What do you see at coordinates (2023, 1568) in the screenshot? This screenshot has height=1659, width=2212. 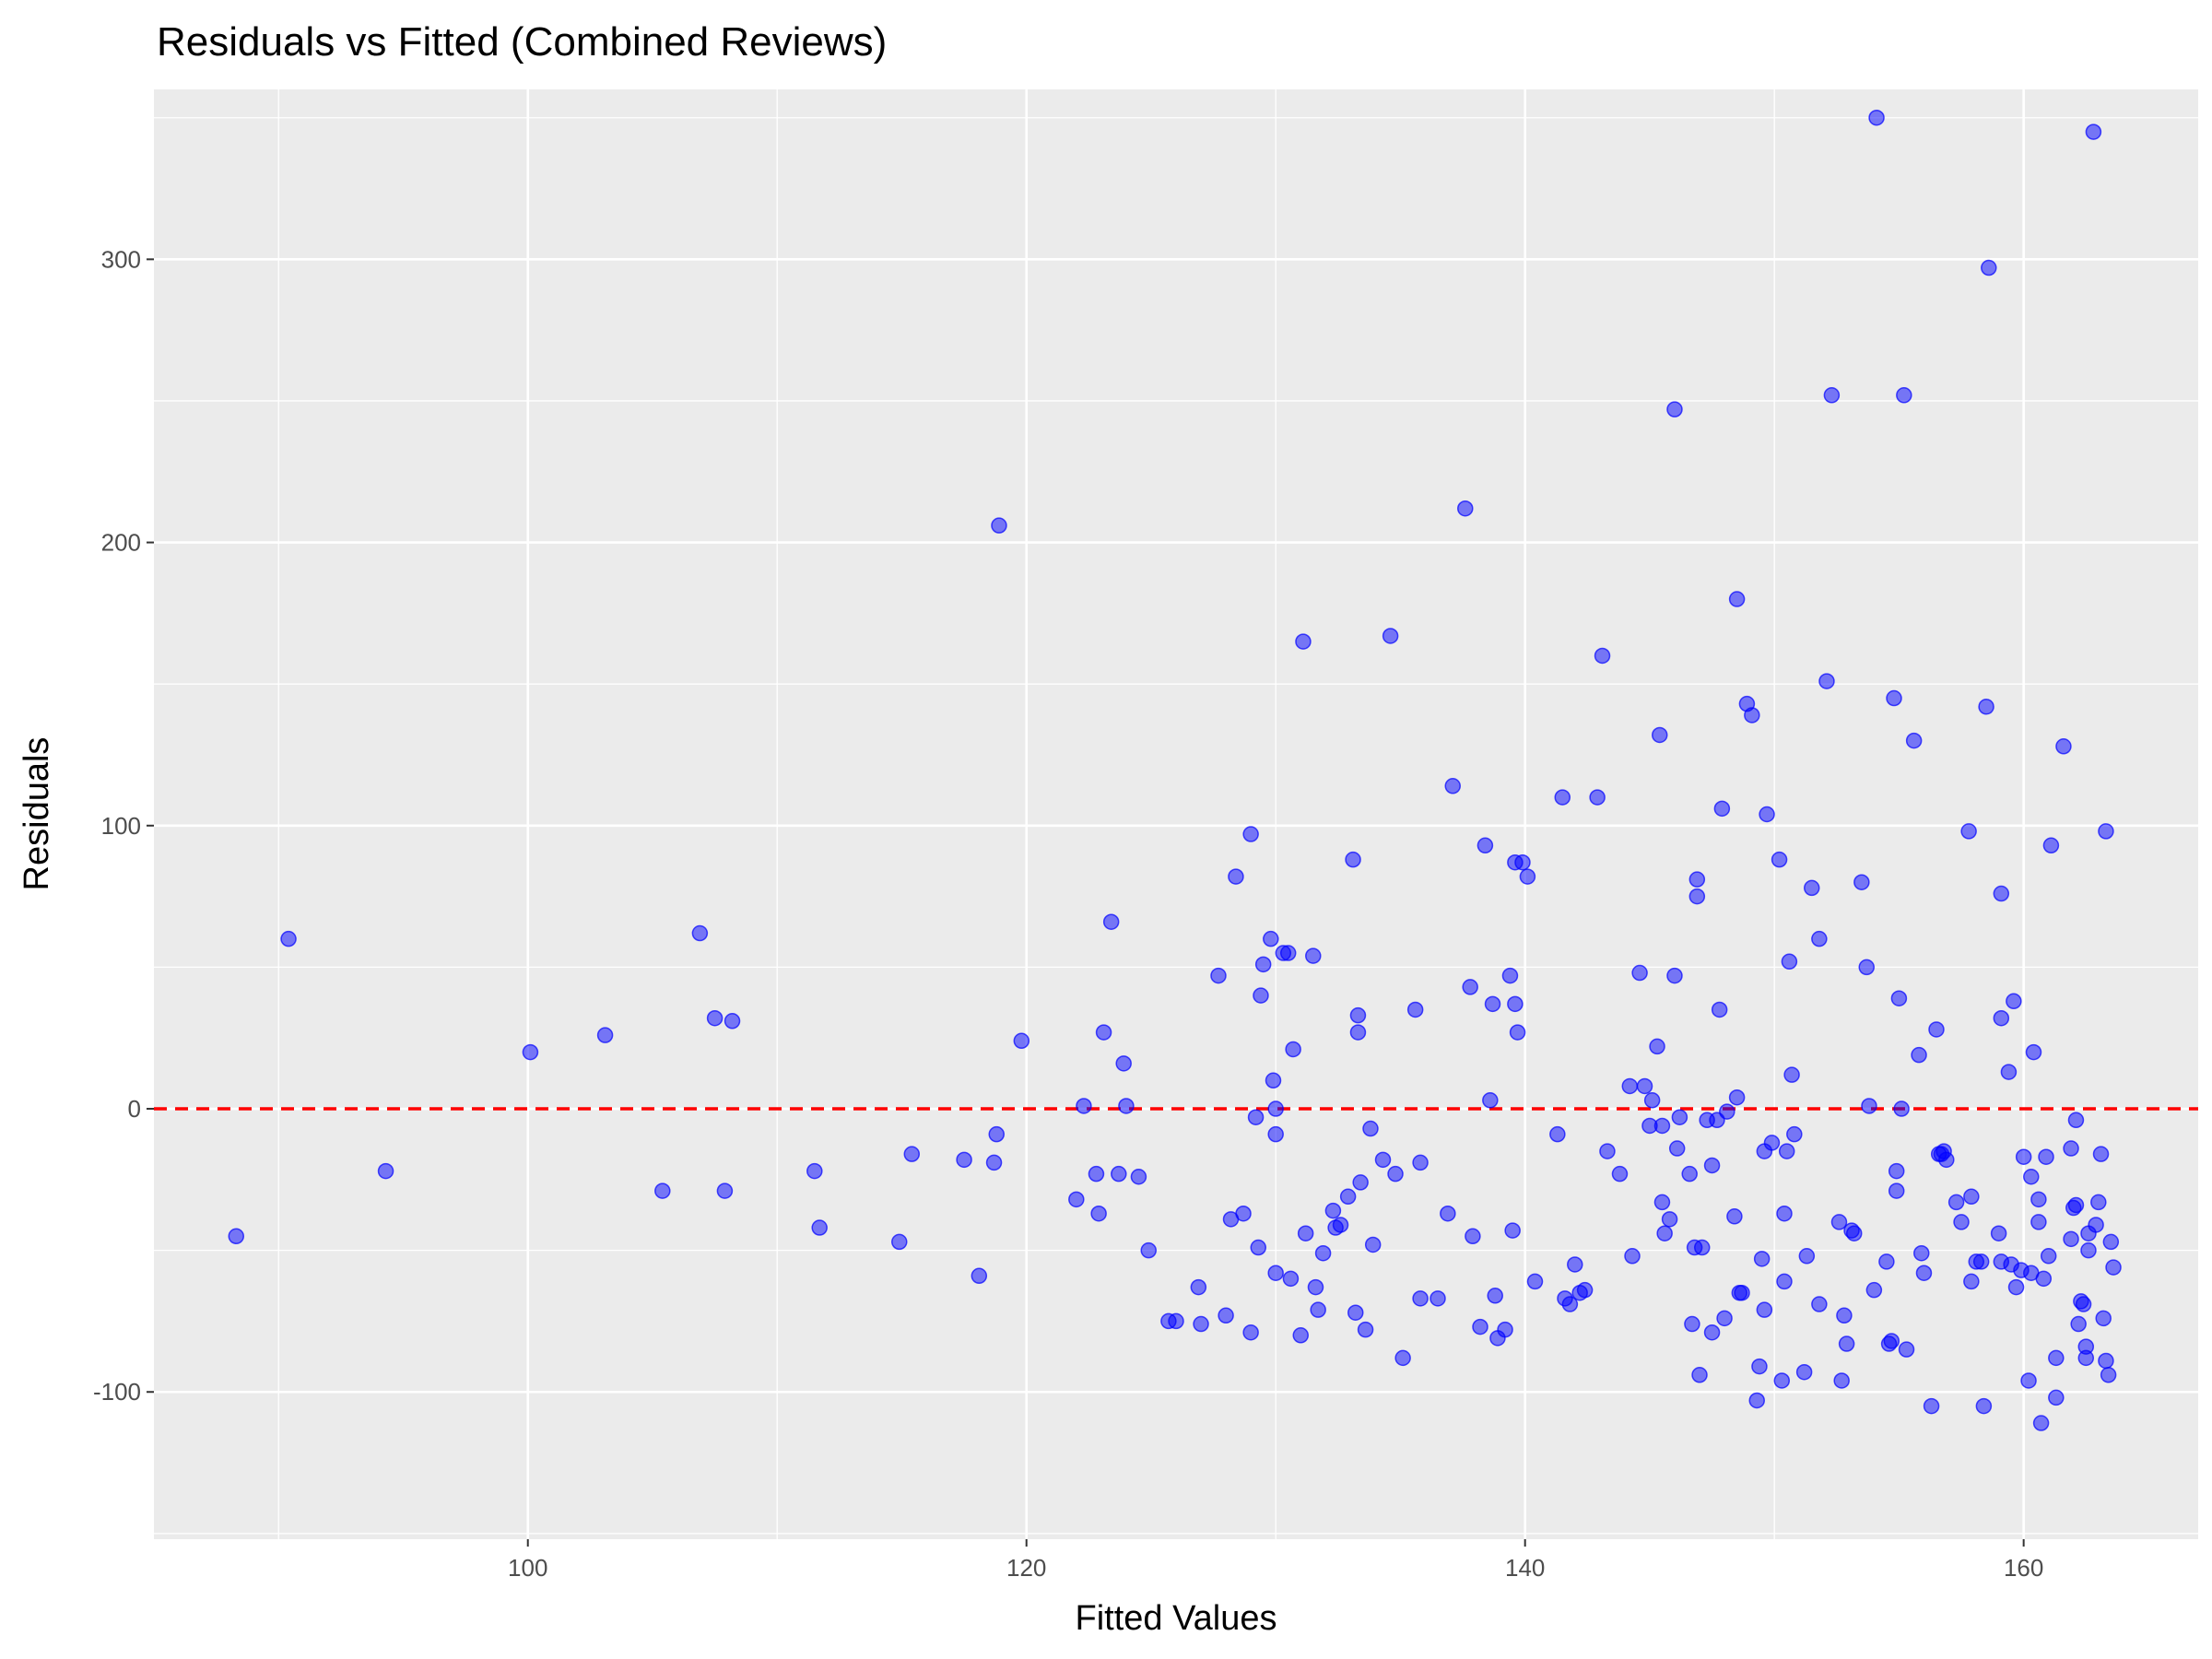 I see `x-tick-label: 160` at bounding box center [2023, 1568].